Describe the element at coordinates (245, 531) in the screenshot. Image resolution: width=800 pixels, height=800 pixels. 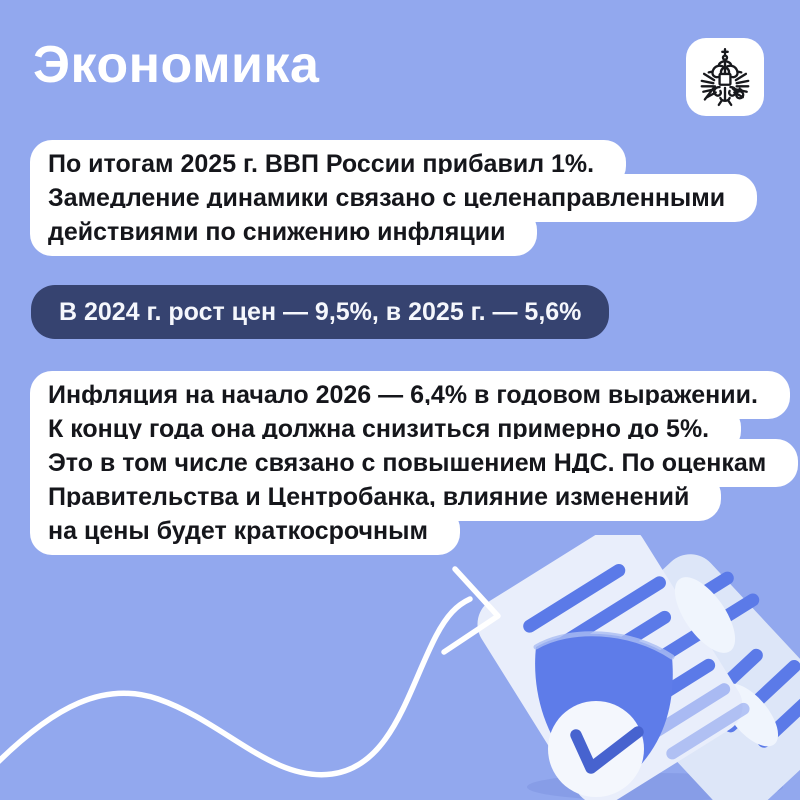
I see `text-line: на цены будет краткосрочным` at that location.